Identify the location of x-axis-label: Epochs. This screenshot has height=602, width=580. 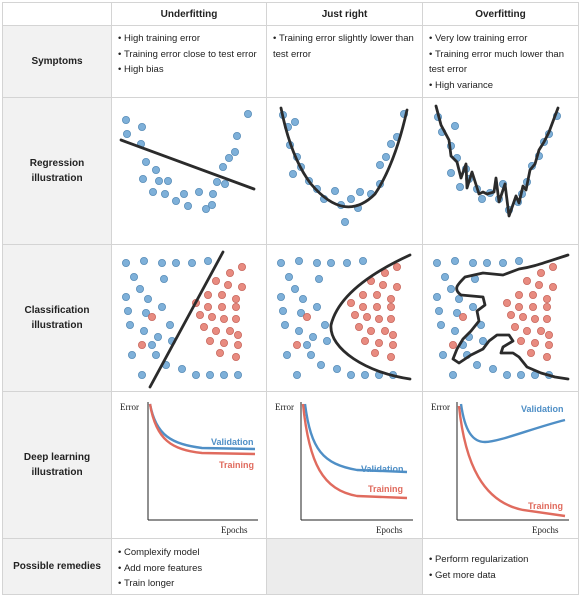
(234, 530).